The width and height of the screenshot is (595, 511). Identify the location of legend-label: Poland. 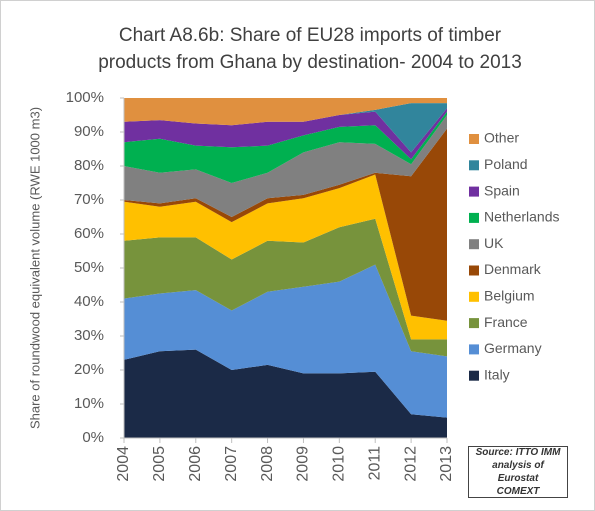
(506, 164).